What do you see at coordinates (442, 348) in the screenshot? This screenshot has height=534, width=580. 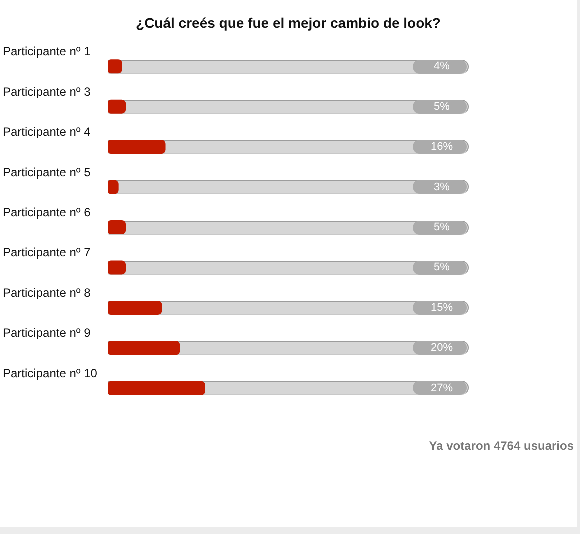 I see `data-label: 20%` at bounding box center [442, 348].